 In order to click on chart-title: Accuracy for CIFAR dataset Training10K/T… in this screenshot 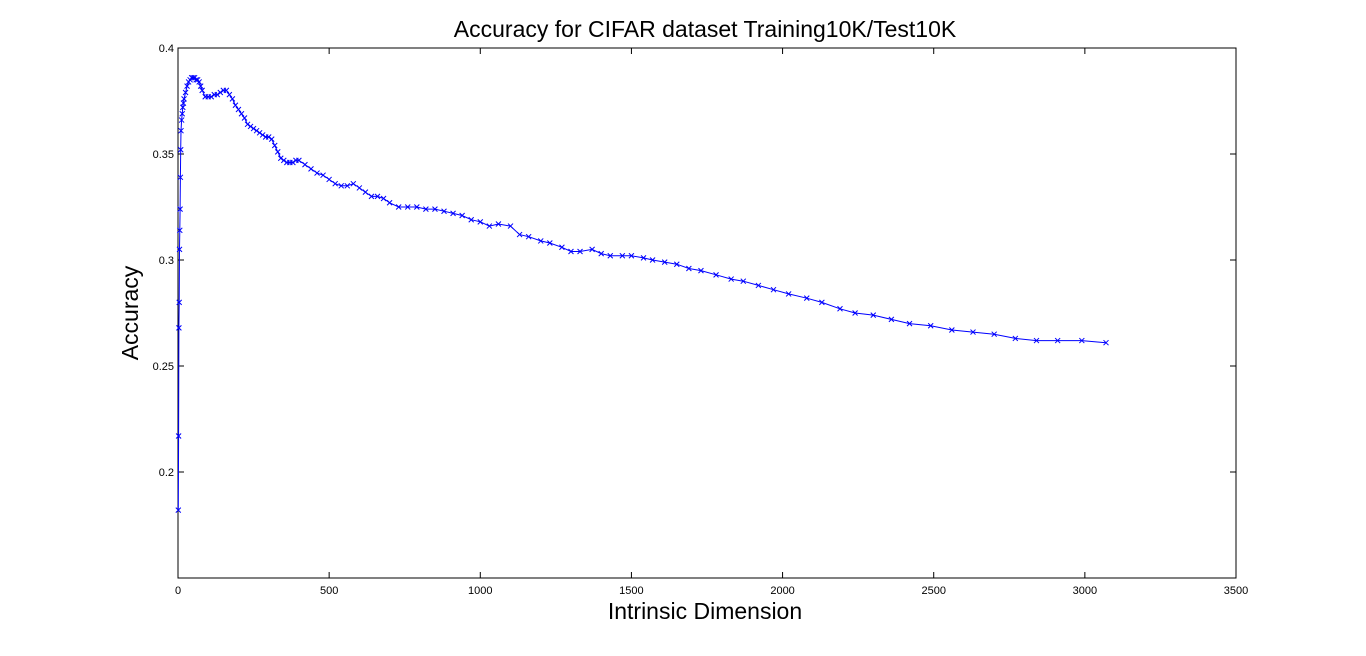, I will do `click(705, 29)`.